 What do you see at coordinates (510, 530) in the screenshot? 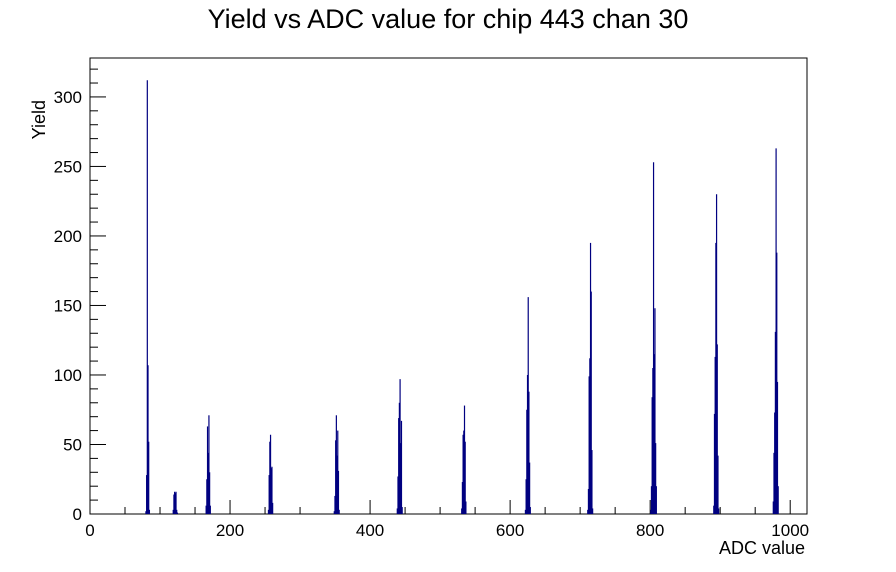
I see `x-tick-label: 600` at bounding box center [510, 530].